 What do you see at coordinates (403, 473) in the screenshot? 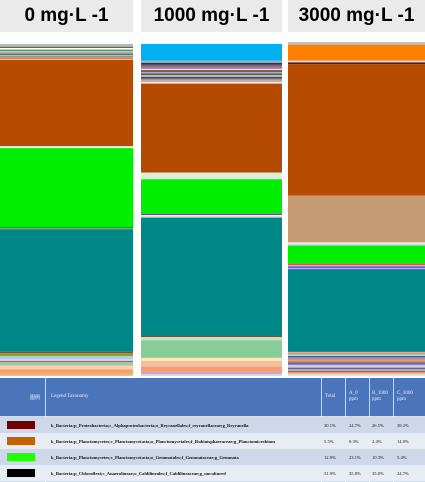
I see `legend-value-c: 24.7%` at bounding box center [403, 473].